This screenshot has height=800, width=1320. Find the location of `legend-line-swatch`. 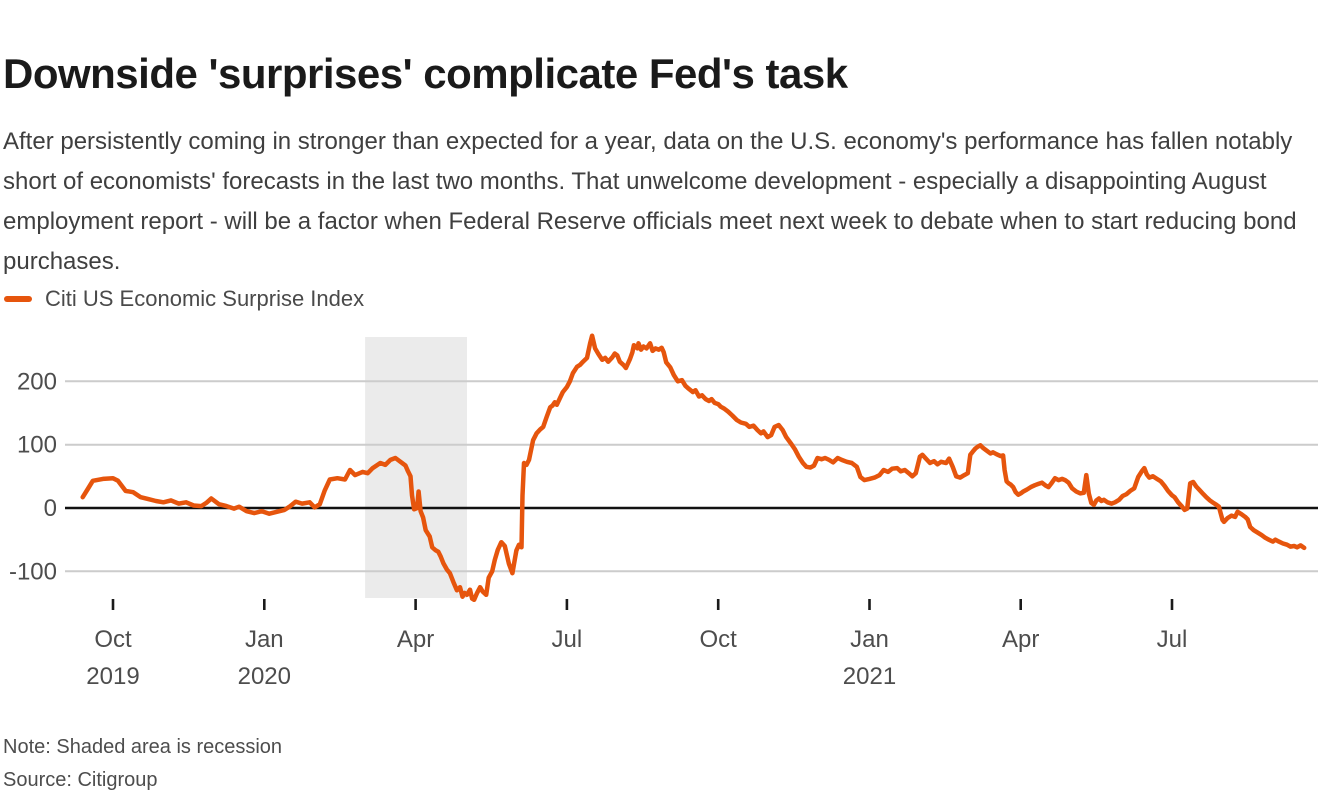

legend-line-swatch is located at coordinates (18, 299).